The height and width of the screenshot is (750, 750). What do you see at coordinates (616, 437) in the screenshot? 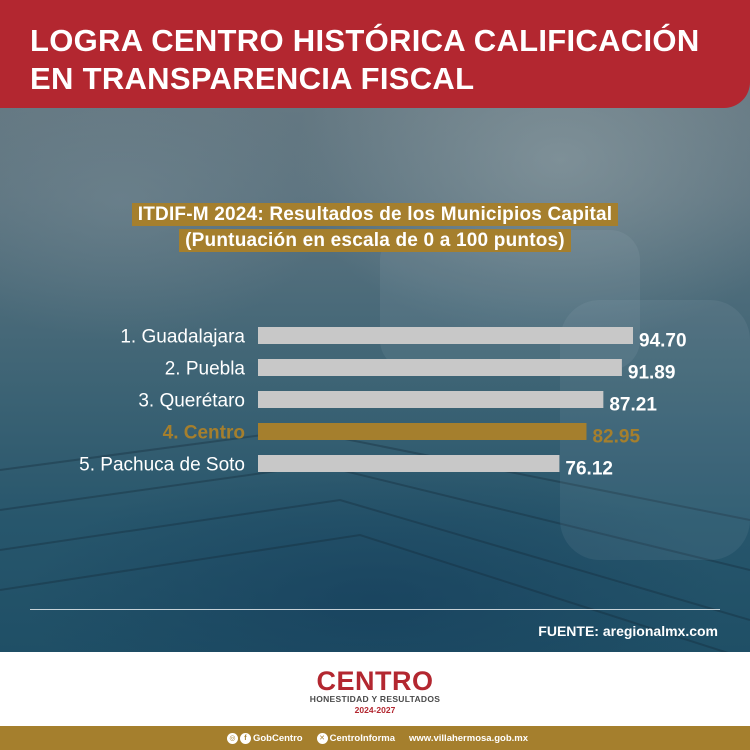
I see `value-label: 82.95` at bounding box center [616, 437].